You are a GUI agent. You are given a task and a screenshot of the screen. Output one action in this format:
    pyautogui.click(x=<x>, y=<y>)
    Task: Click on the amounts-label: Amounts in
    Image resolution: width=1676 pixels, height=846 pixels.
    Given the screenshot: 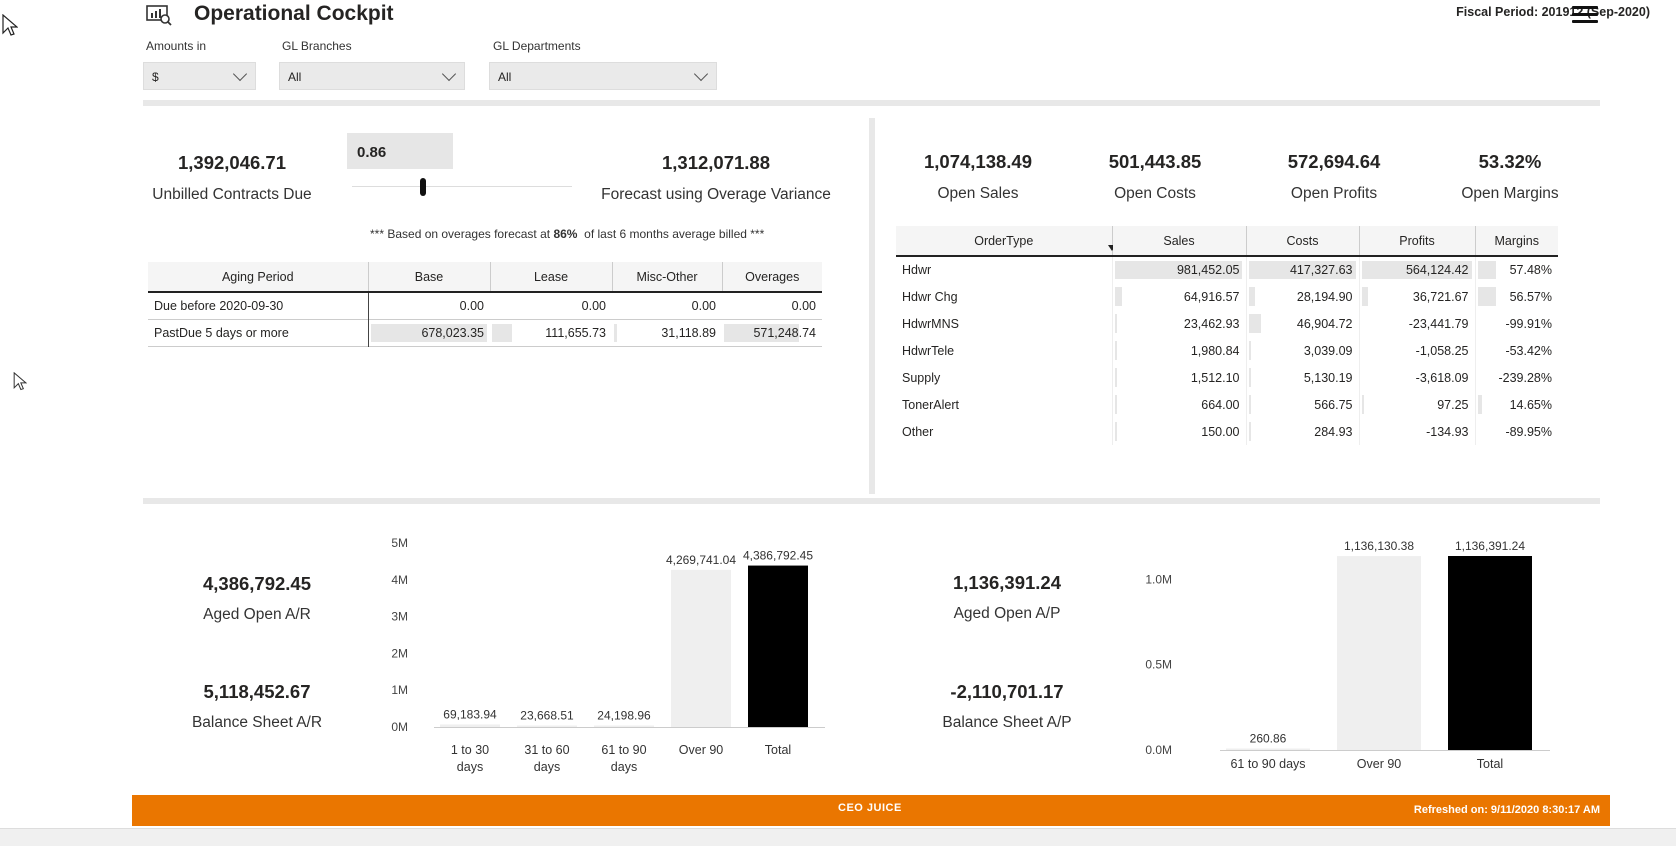 What is the action you would take?
    pyautogui.click(x=176, y=46)
    